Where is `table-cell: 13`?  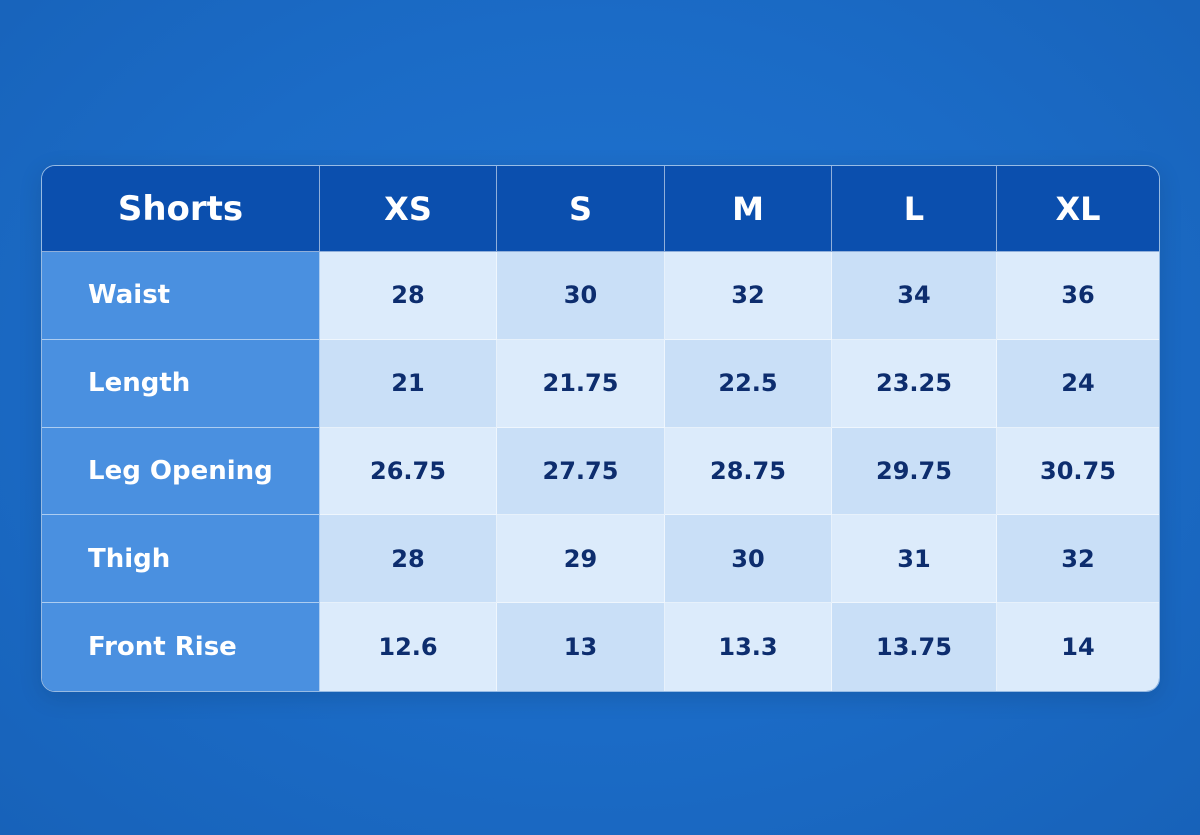 table-cell: 13 is located at coordinates (581, 647).